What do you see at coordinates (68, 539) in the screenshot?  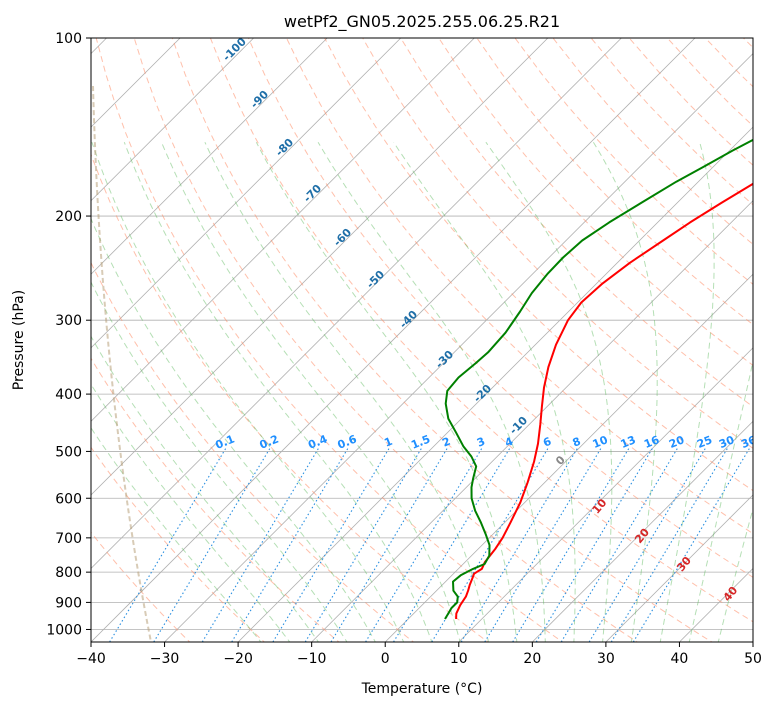 I see `y-tick-label: 700` at bounding box center [68, 539].